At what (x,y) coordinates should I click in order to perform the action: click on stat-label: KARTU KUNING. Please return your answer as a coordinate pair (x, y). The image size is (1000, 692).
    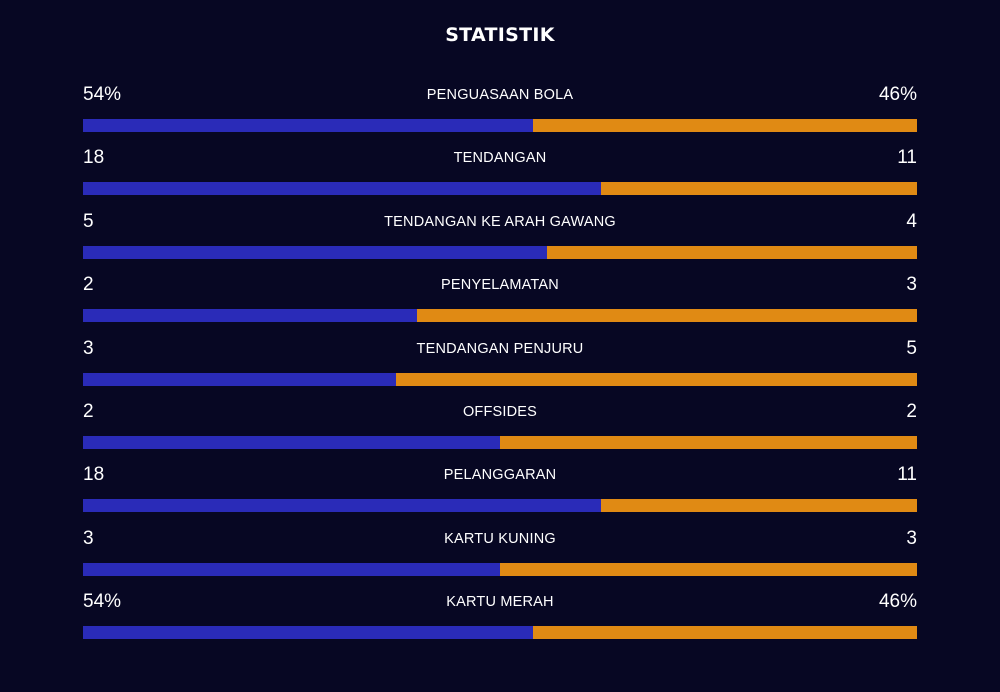
    Looking at the image, I should click on (500, 538).